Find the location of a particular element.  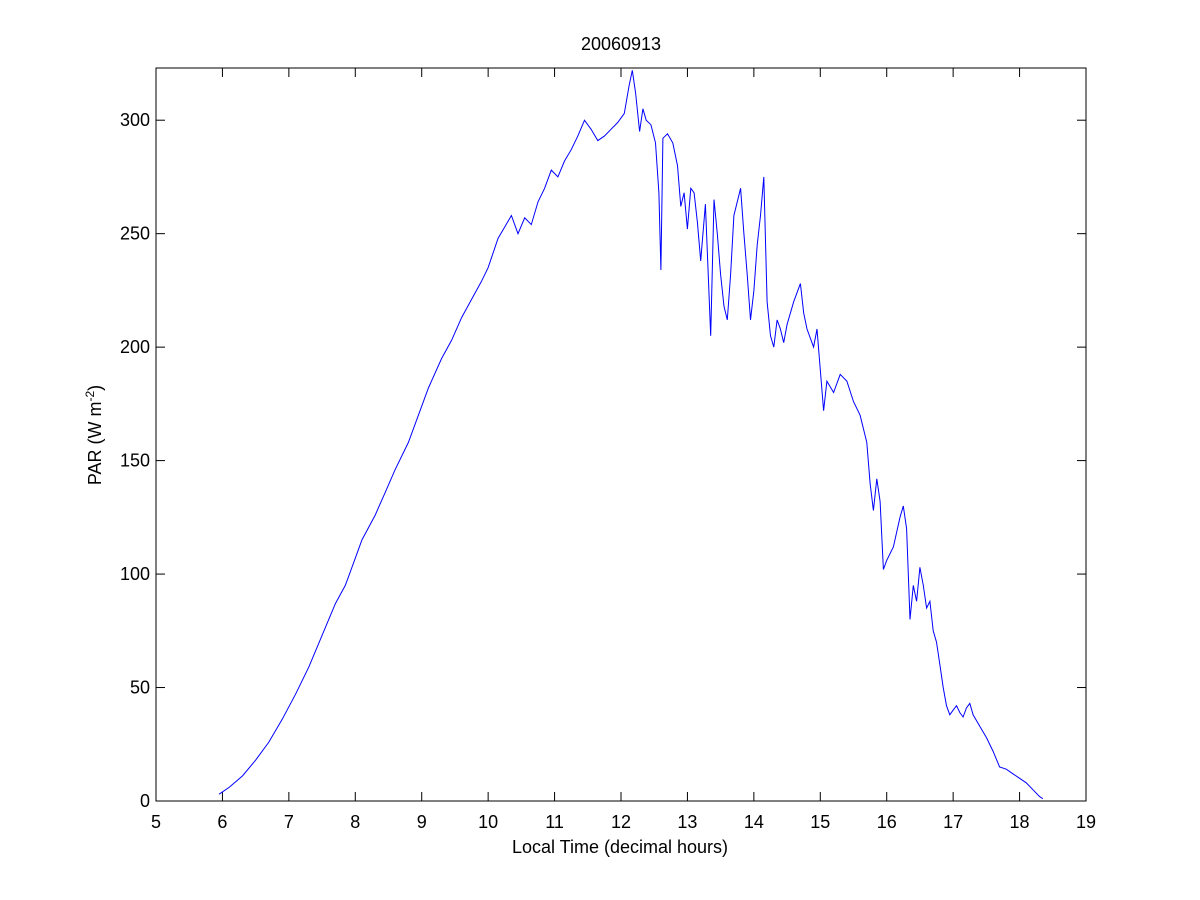

chart-title: 20060913 is located at coordinates (621, 44).